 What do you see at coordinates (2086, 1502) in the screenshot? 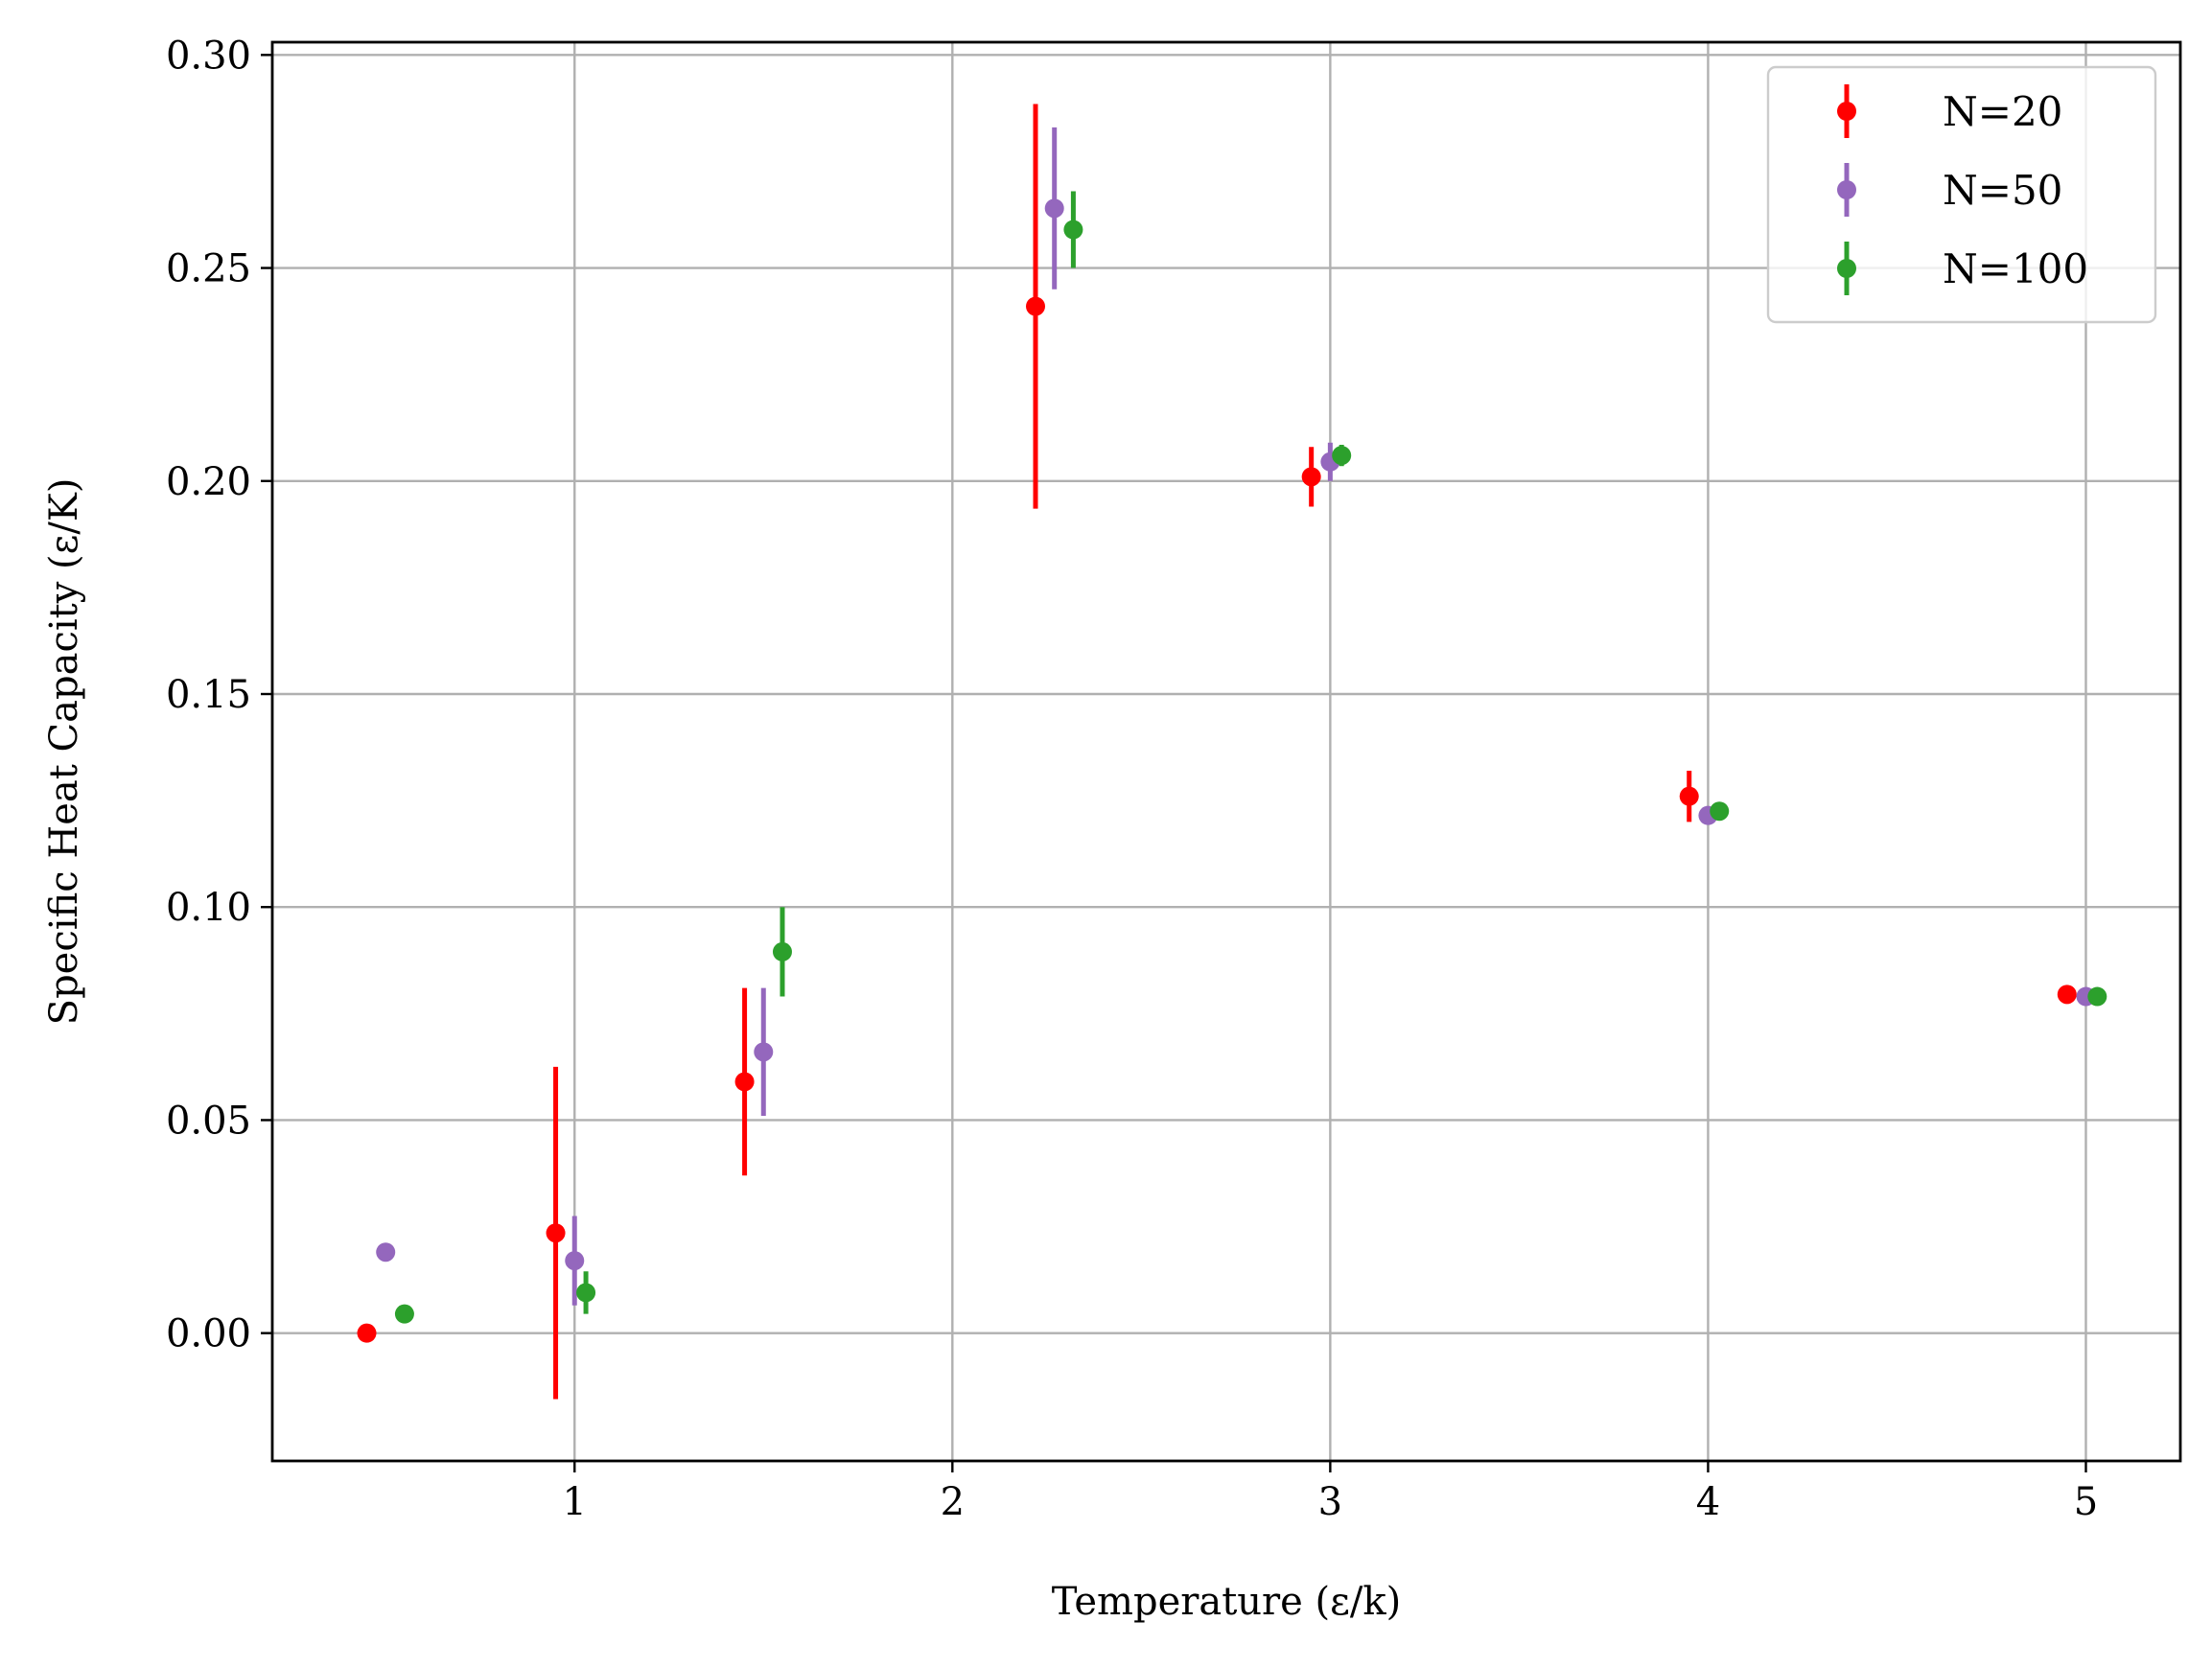
I see `x-tick-label: 5` at bounding box center [2086, 1502].